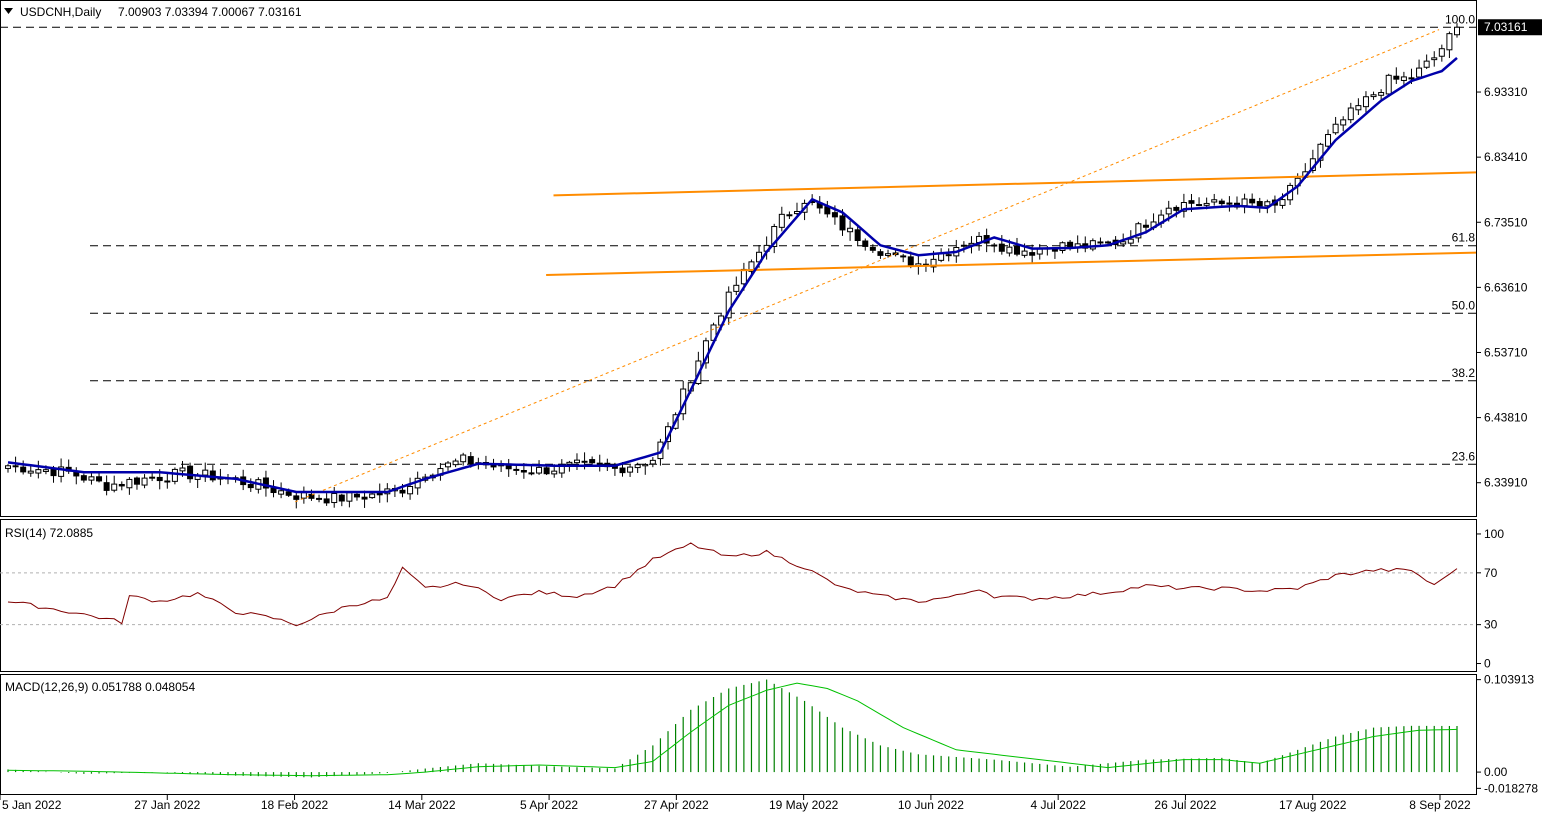 The width and height of the screenshot is (1551, 821). I want to click on triangle-down-icon, so click(8, 11).